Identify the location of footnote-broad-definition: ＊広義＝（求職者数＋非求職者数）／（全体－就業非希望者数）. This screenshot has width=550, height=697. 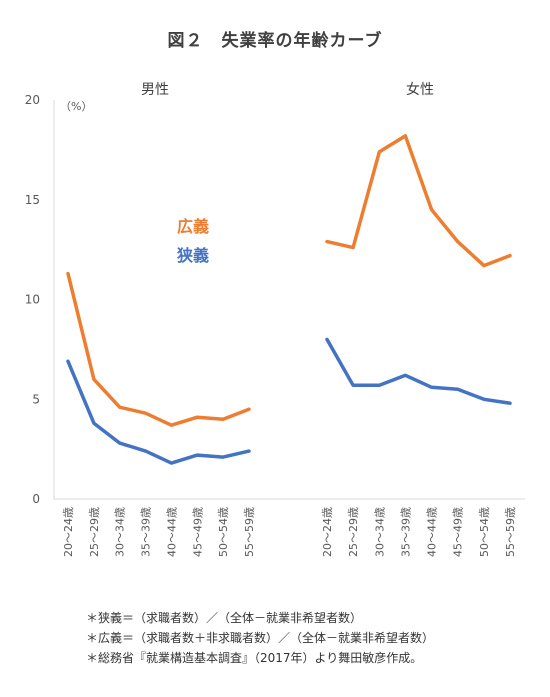
(260, 638).